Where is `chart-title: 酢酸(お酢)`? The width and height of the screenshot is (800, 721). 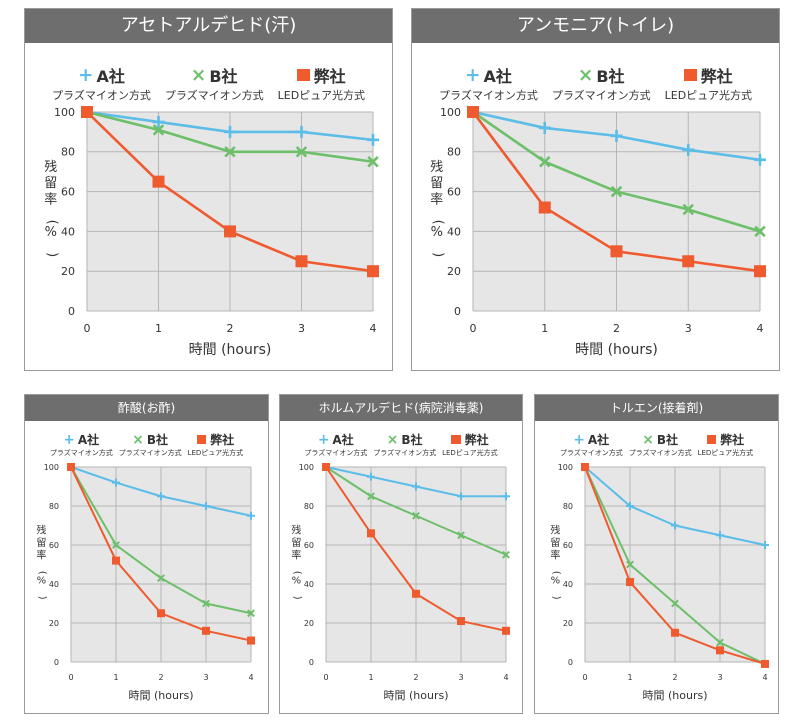
chart-title: 酢酸(お酢) is located at coordinates (146, 408).